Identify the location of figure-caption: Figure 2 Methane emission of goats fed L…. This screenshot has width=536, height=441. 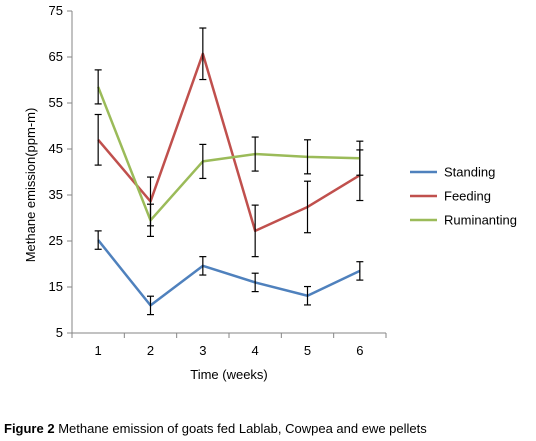
(215, 428).